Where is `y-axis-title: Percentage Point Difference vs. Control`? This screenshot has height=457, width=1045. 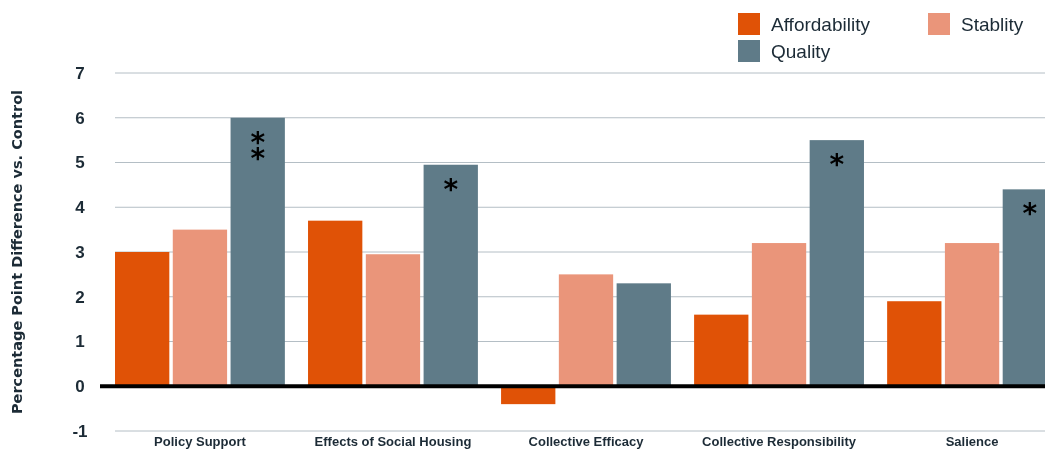
y-axis-title: Percentage Point Difference vs. Control is located at coordinates (17, 252).